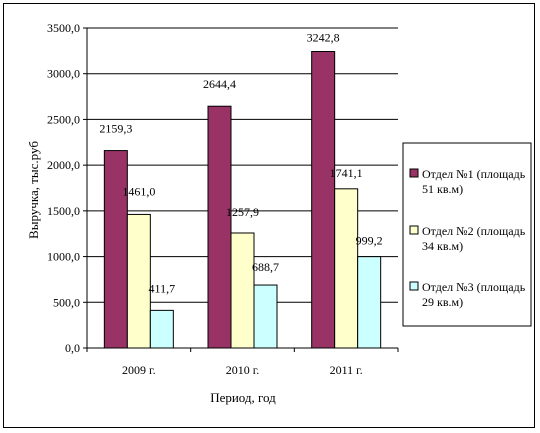  Describe the element at coordinates (243, 397) in the screenshot. I see `x-axis-title: Период, год` at that location.